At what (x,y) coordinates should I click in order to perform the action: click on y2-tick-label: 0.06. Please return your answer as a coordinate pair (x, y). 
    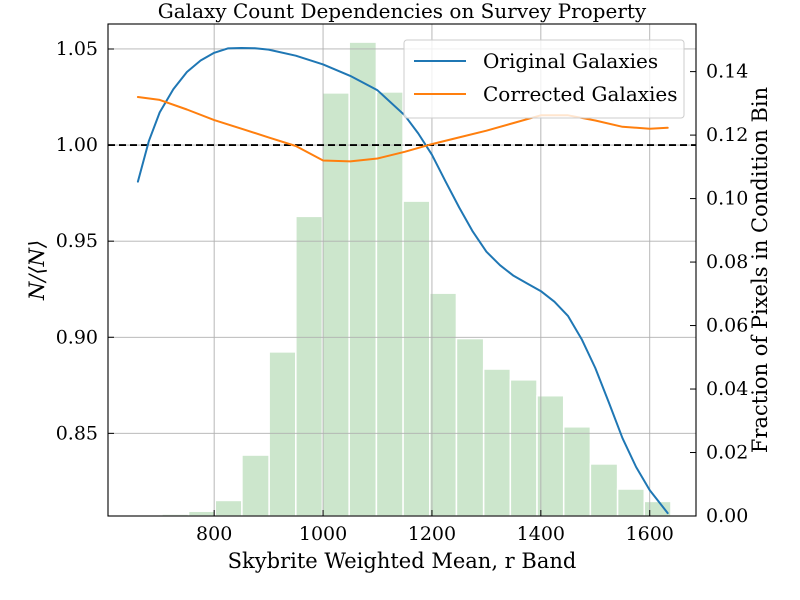
    Looking at the image, I should click on (727, 326).